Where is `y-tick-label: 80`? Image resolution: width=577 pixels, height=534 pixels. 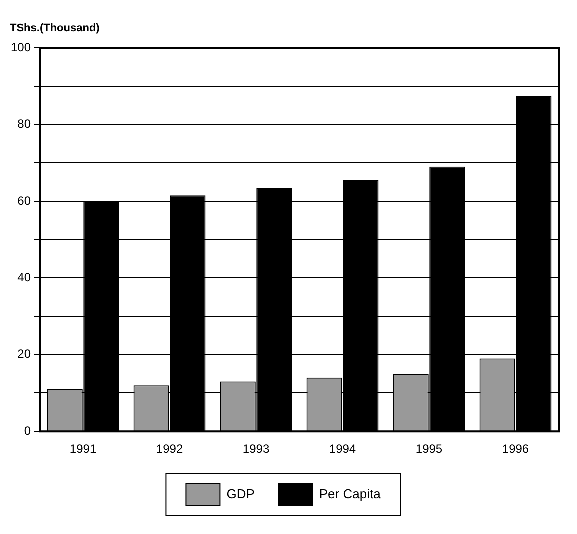
y-tick-label: 80 is located at coordinates (25, 124).